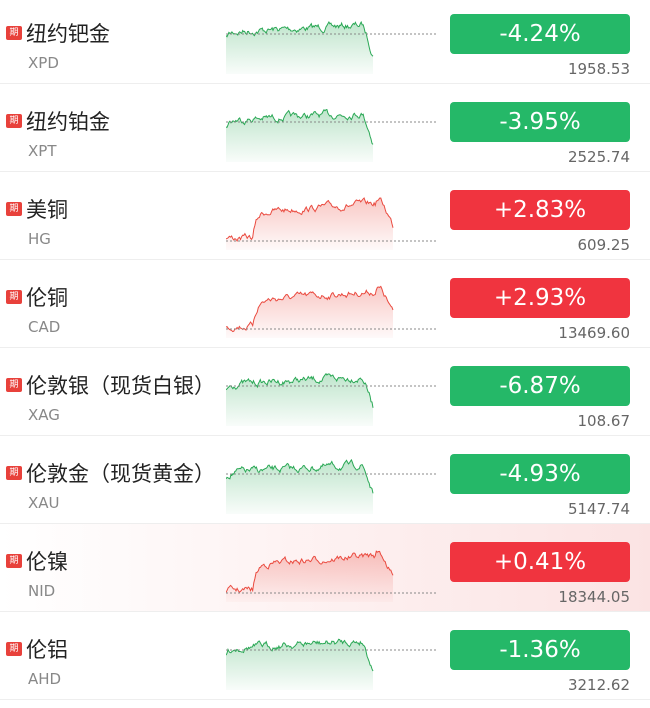 This screenshot has height=708, width=650. What do you see at coordinates (540, 650) in the screenshot?
I see `change-badge: -1.36%` at bounding box center [540, 650].